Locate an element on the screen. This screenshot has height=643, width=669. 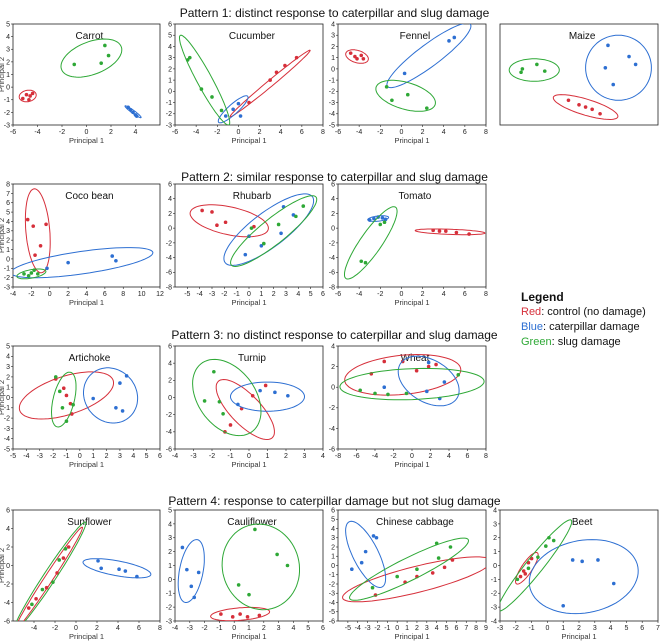
chart-title: Wheat is located at coordinates (415, 358).